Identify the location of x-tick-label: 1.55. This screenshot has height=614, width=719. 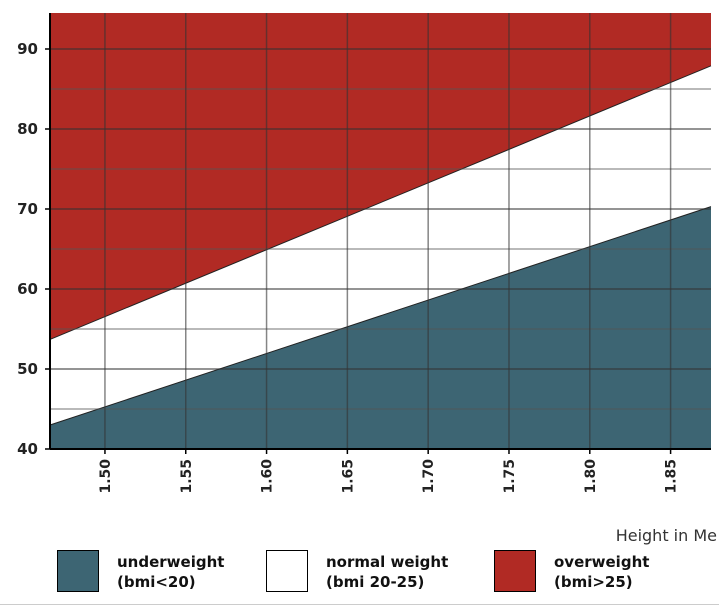
(187, 476).